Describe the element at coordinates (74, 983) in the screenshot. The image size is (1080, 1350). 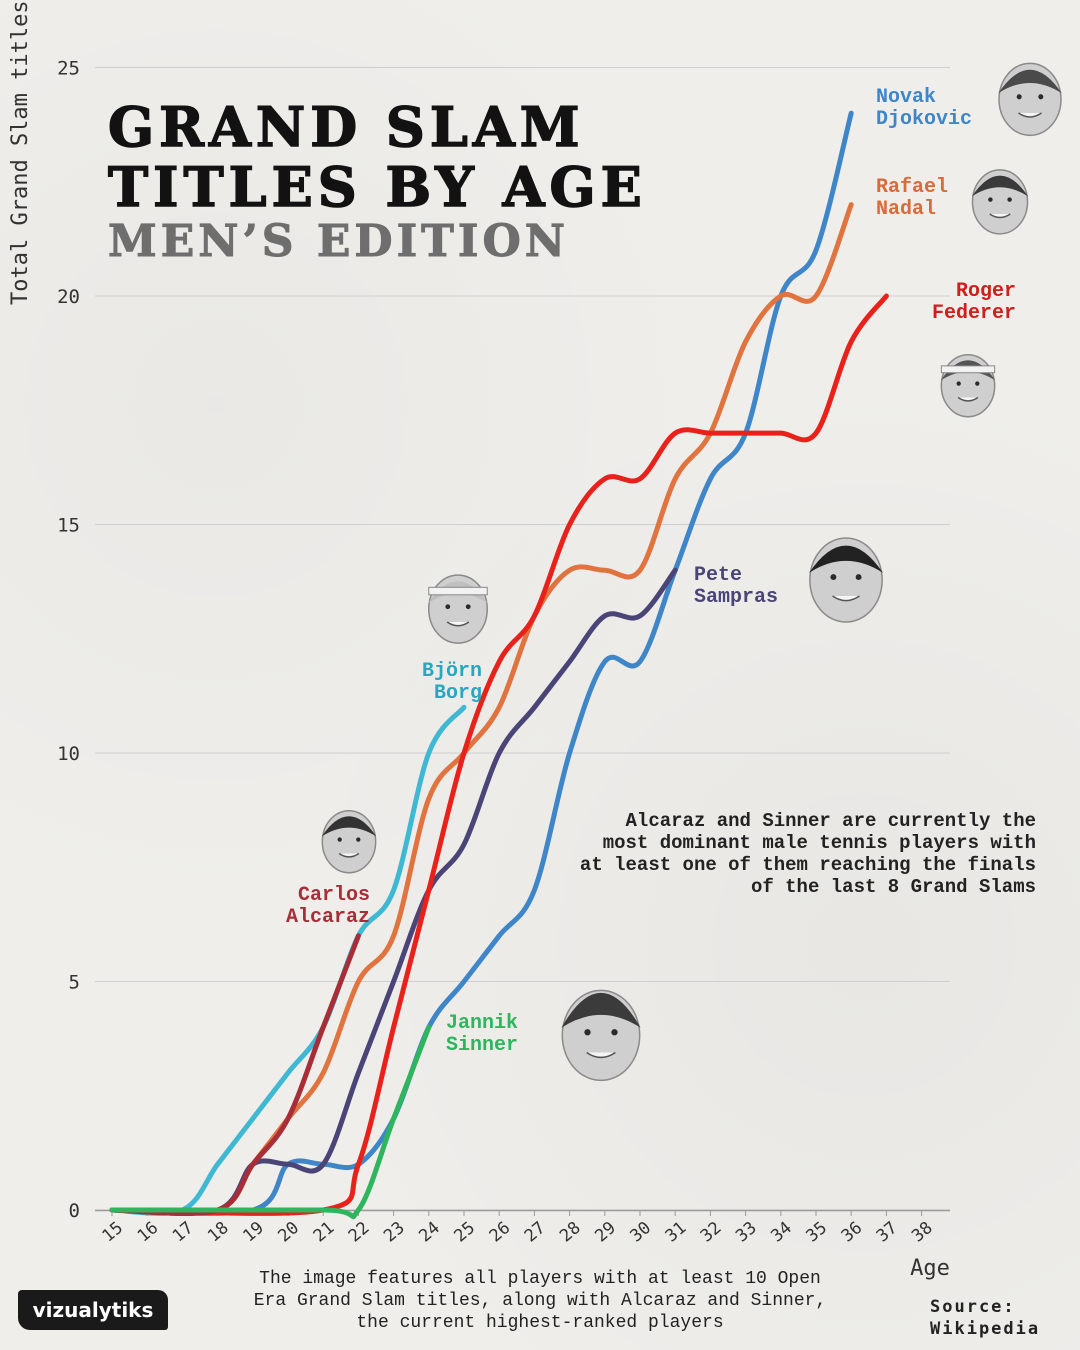
I see `y-tick-label: 5` at that location.